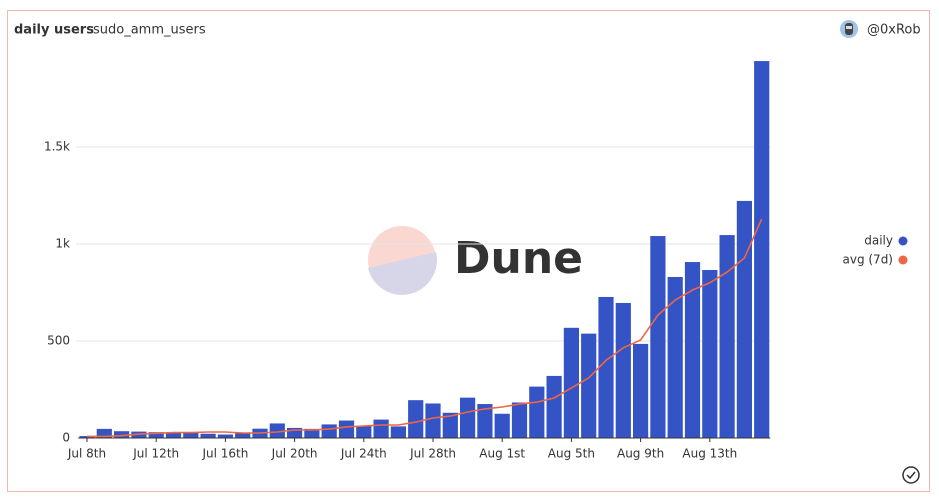 The width and height of the screenshot is (939, 499). I want to click on y-tick-label: 1.5k, so click(57, 147).